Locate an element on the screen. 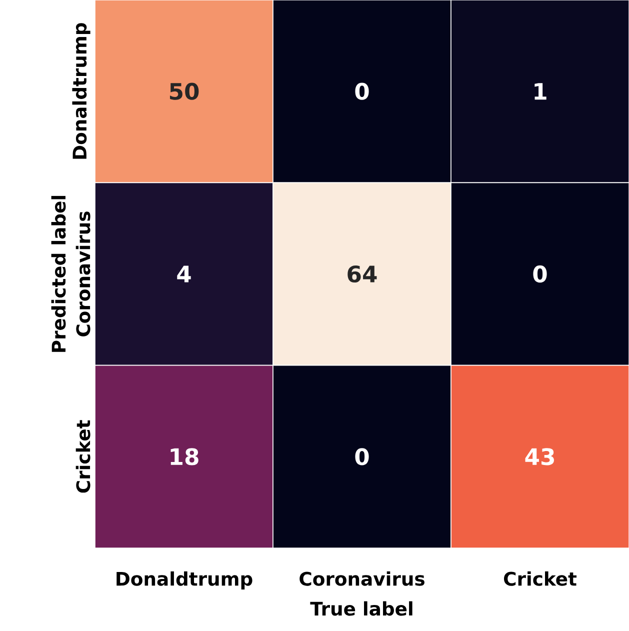  data-label: 1 is located at coordinates (540, 91).